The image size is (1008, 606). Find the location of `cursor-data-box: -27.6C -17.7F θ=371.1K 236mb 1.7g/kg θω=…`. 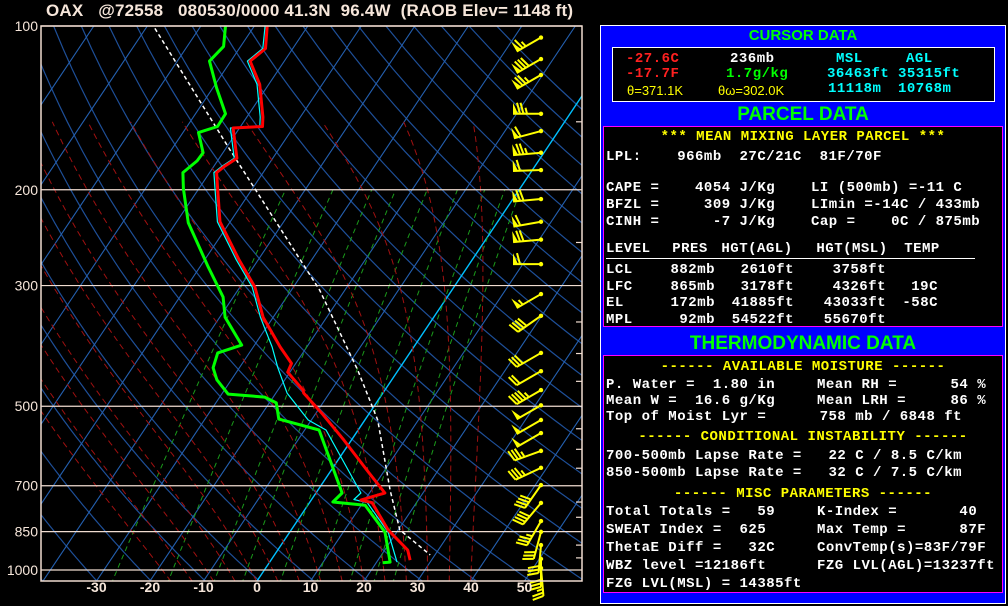

cursor-data-box: -27.6C -17.7F θ=371.1K 236mb 1.7g/kg θω=… is located at coordinates (803, 74).